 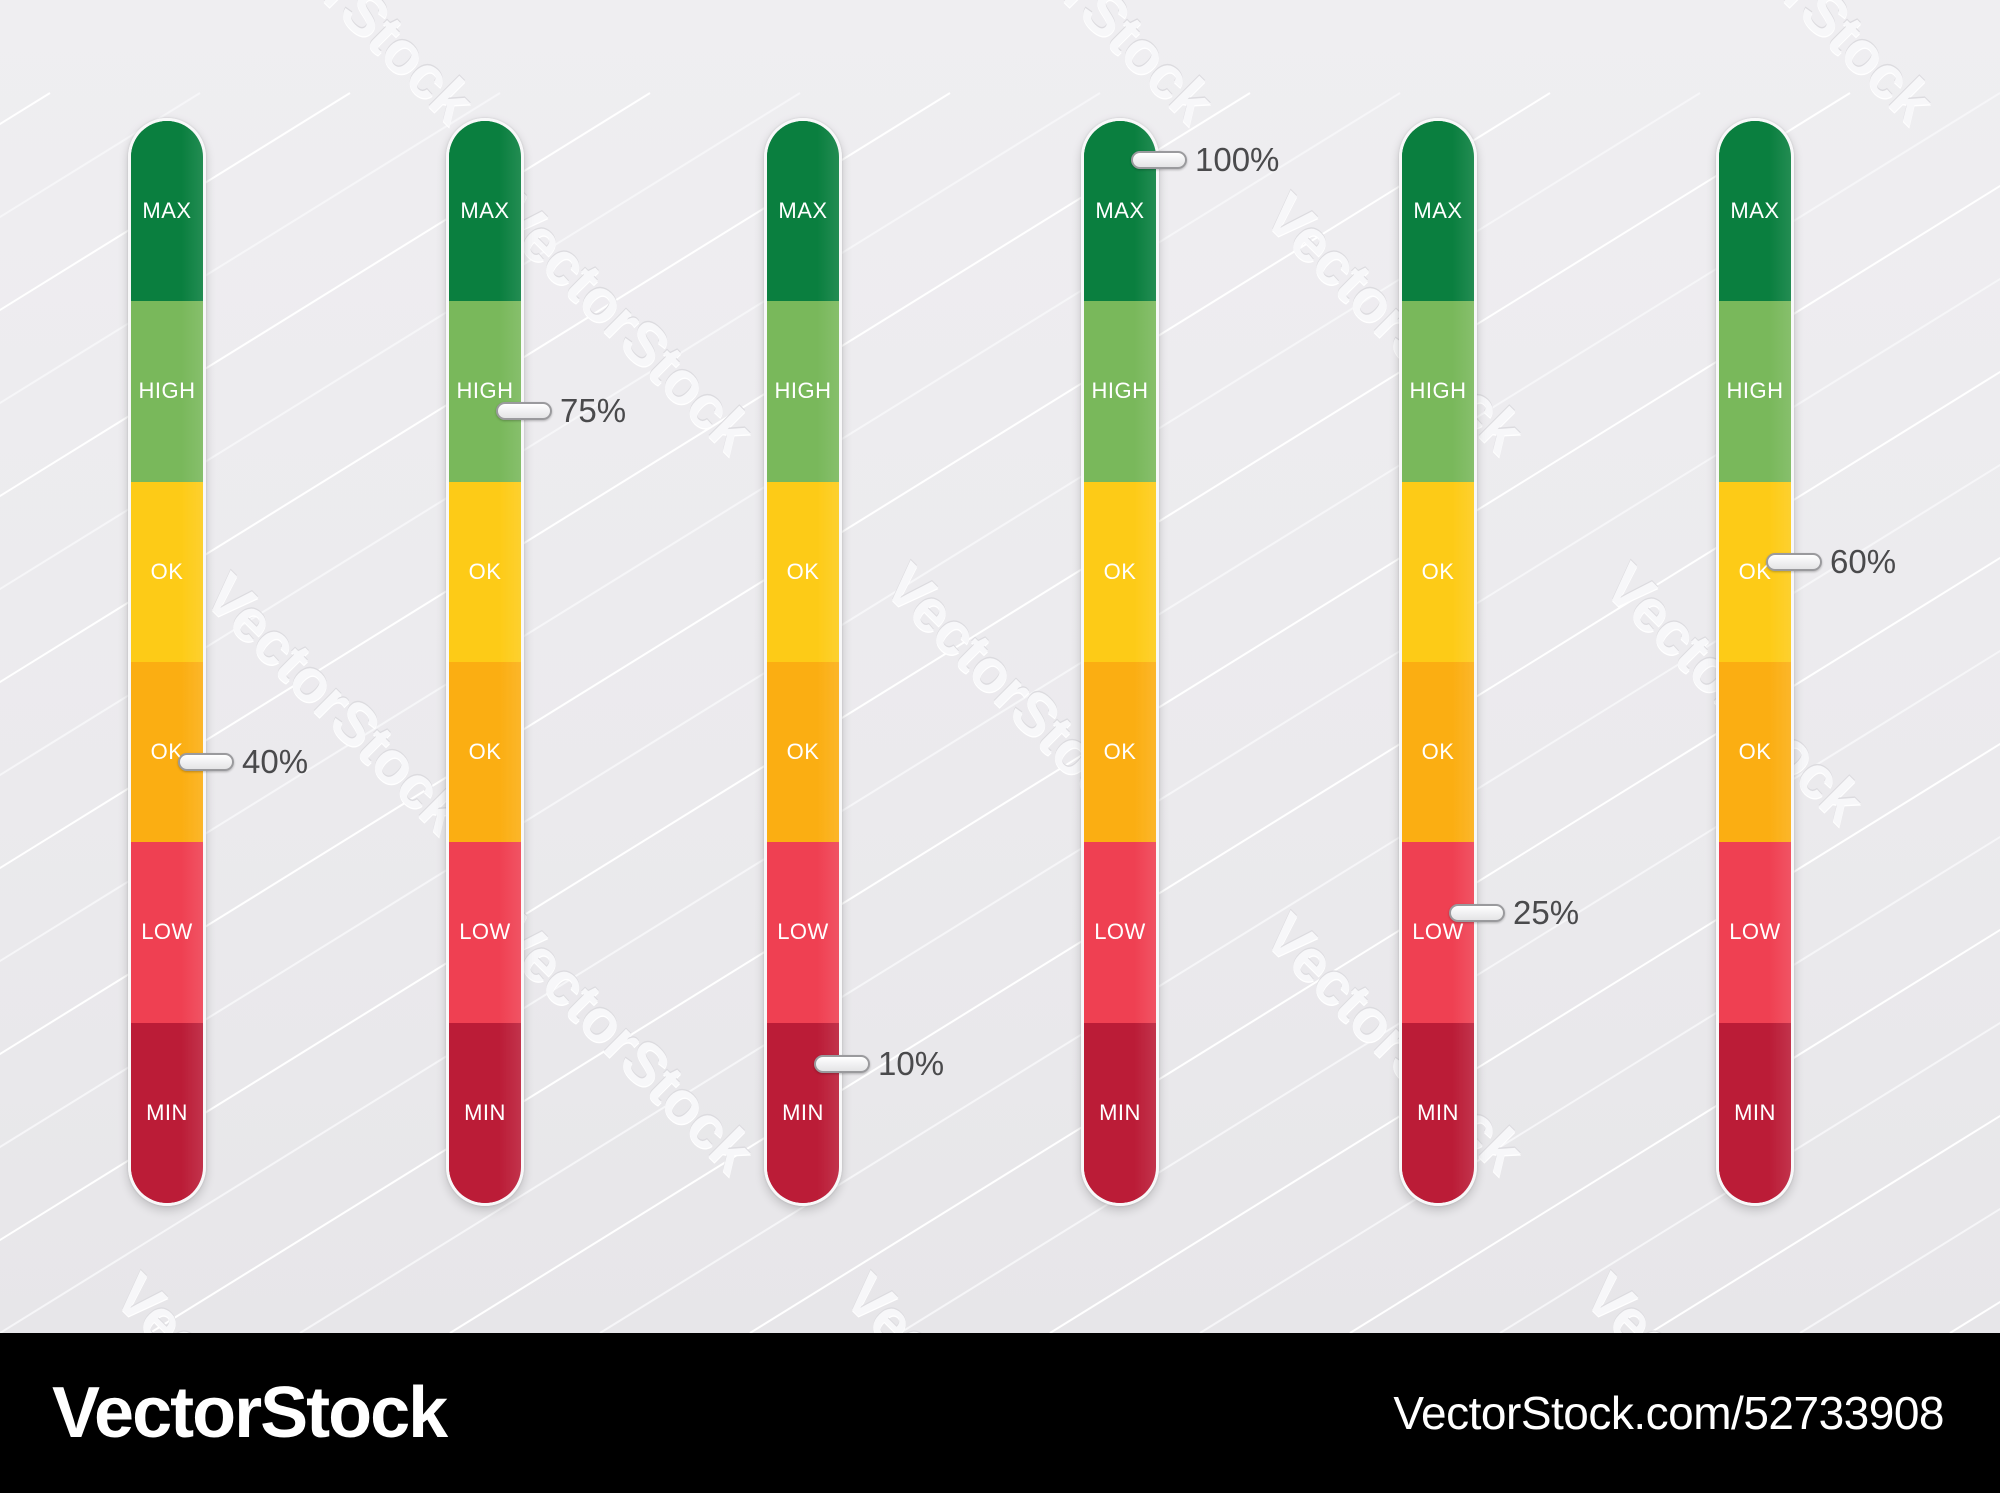 I want to click on percentage-label: 40%, so click(x=275, y=762).